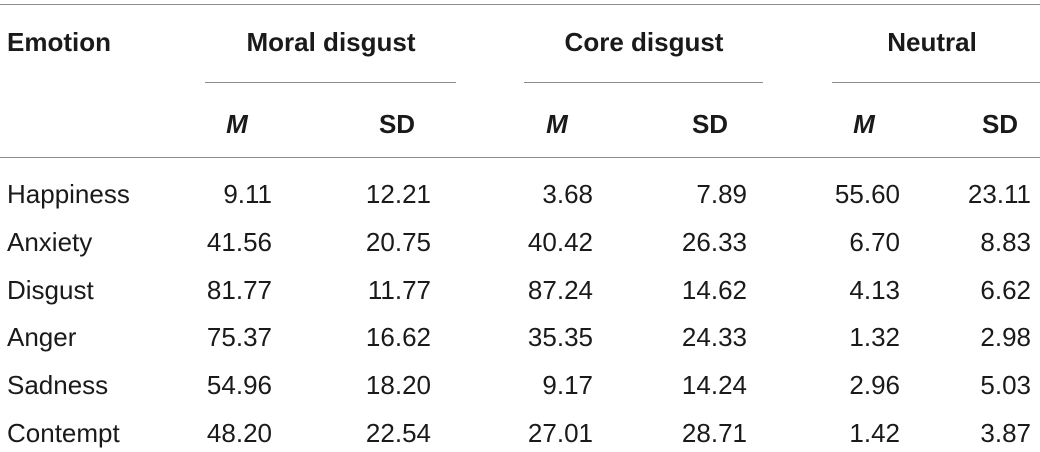 Image resolution: width=1040 pixels, height=452 pixels. Describe the element at coordinates (239, 242) in the screenshot. I see `table-cell: 41.56` at that location.